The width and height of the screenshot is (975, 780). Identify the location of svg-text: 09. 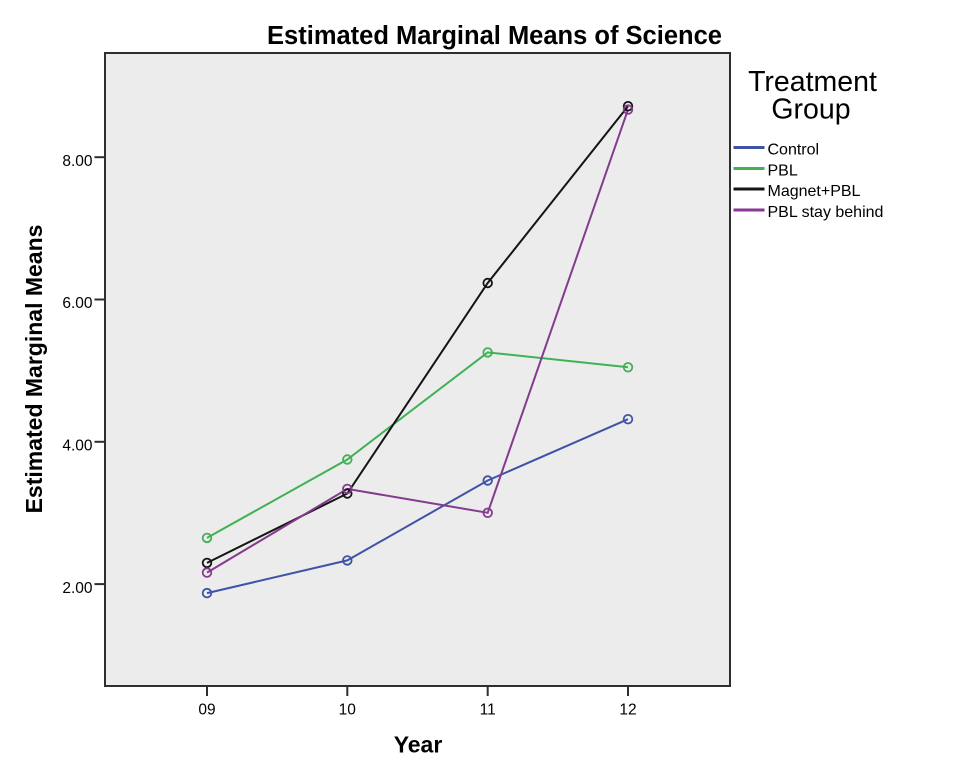
(206, 710).